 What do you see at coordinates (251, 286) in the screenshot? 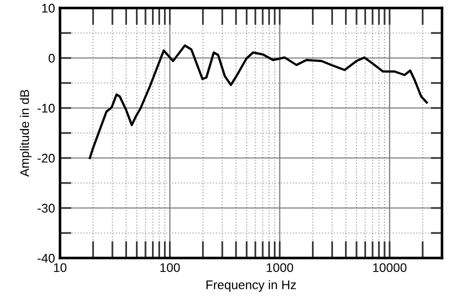
I see `x-axis-title: Frequency in Hz` at bounding box center [251, 286].